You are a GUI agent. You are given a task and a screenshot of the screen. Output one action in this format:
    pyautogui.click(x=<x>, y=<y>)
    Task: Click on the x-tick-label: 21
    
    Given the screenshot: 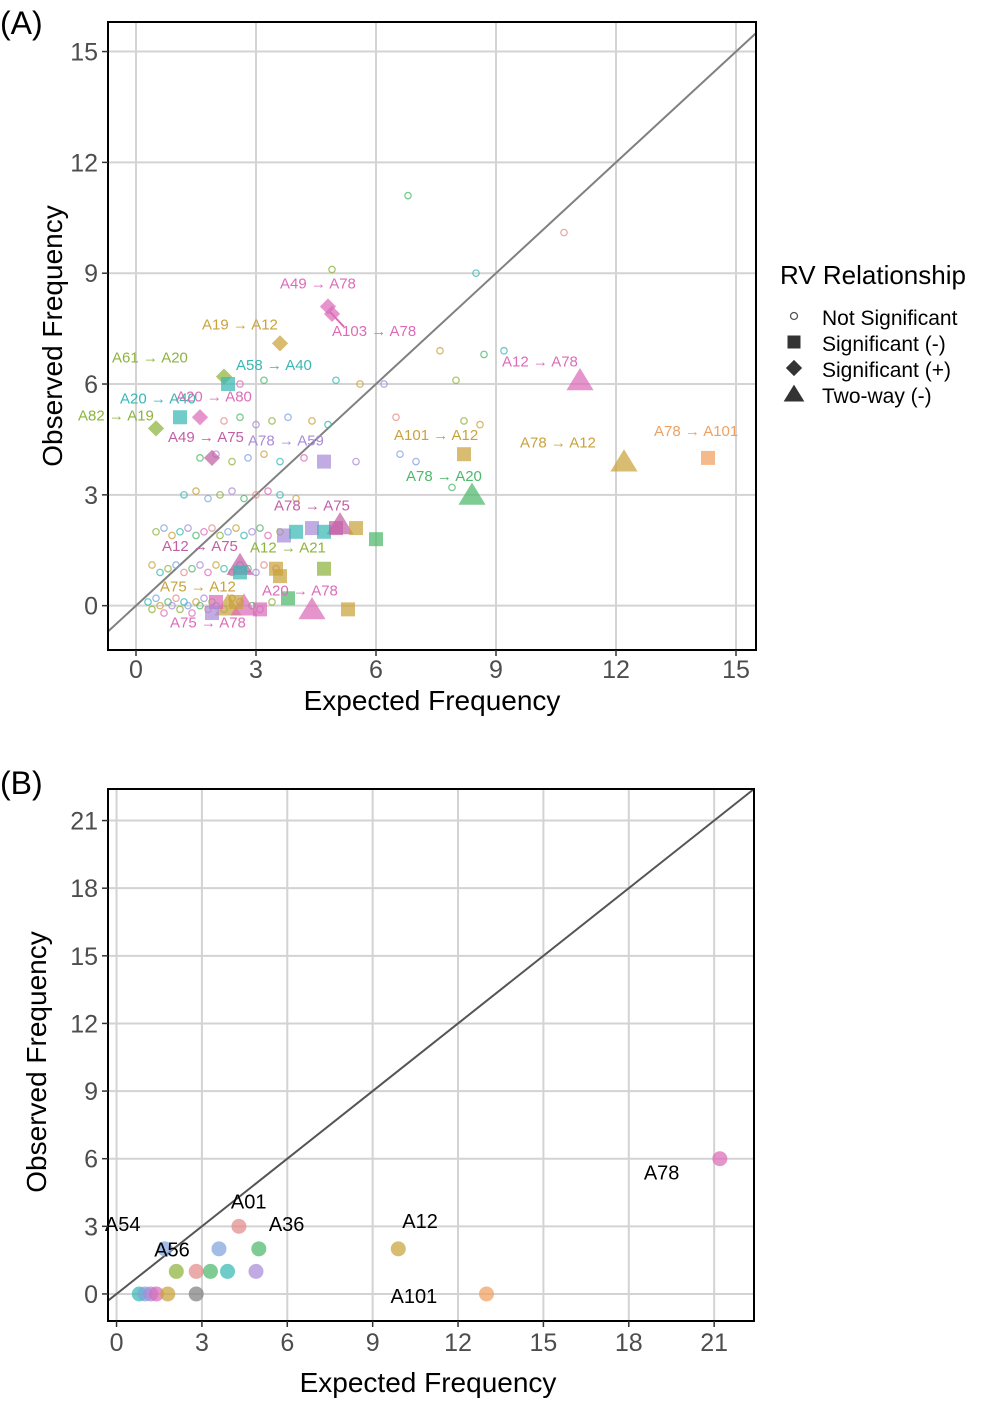 What is the action you would take?
    pyautogui.click(x=714, y=1343)
    